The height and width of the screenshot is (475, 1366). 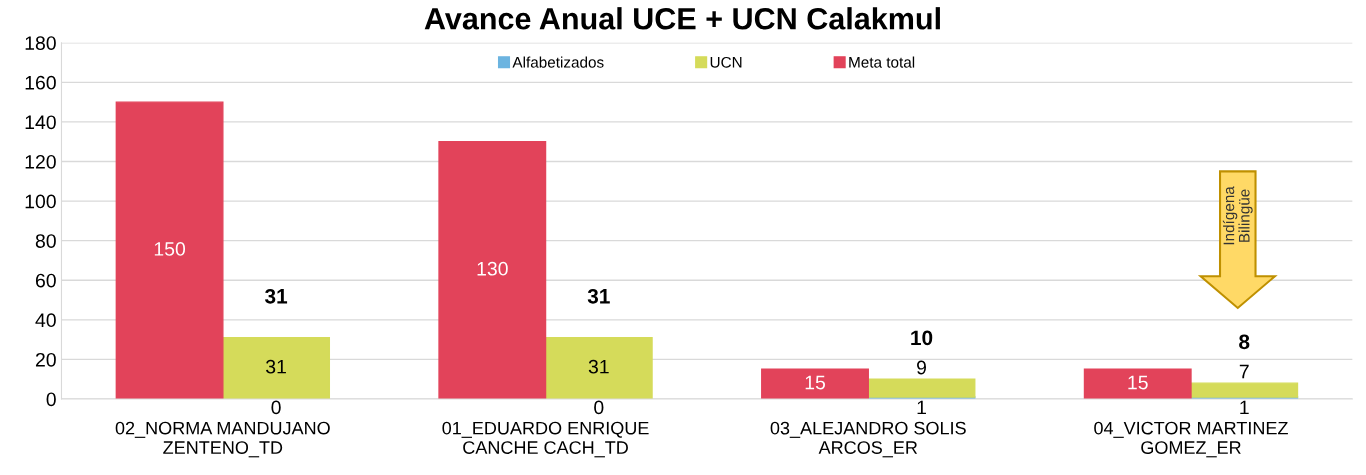 I want to click on y-tick-label: 180, so click(x=40, y=43).